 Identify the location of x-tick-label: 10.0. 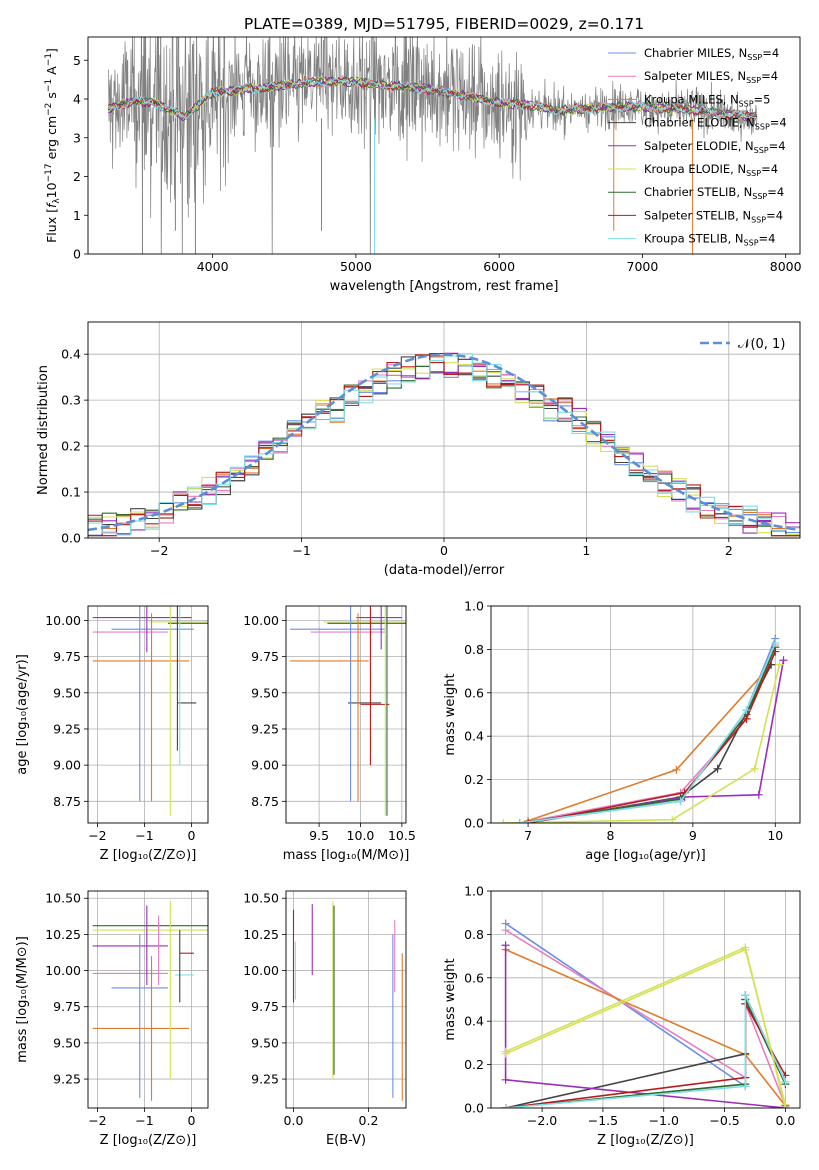
(361, 835).